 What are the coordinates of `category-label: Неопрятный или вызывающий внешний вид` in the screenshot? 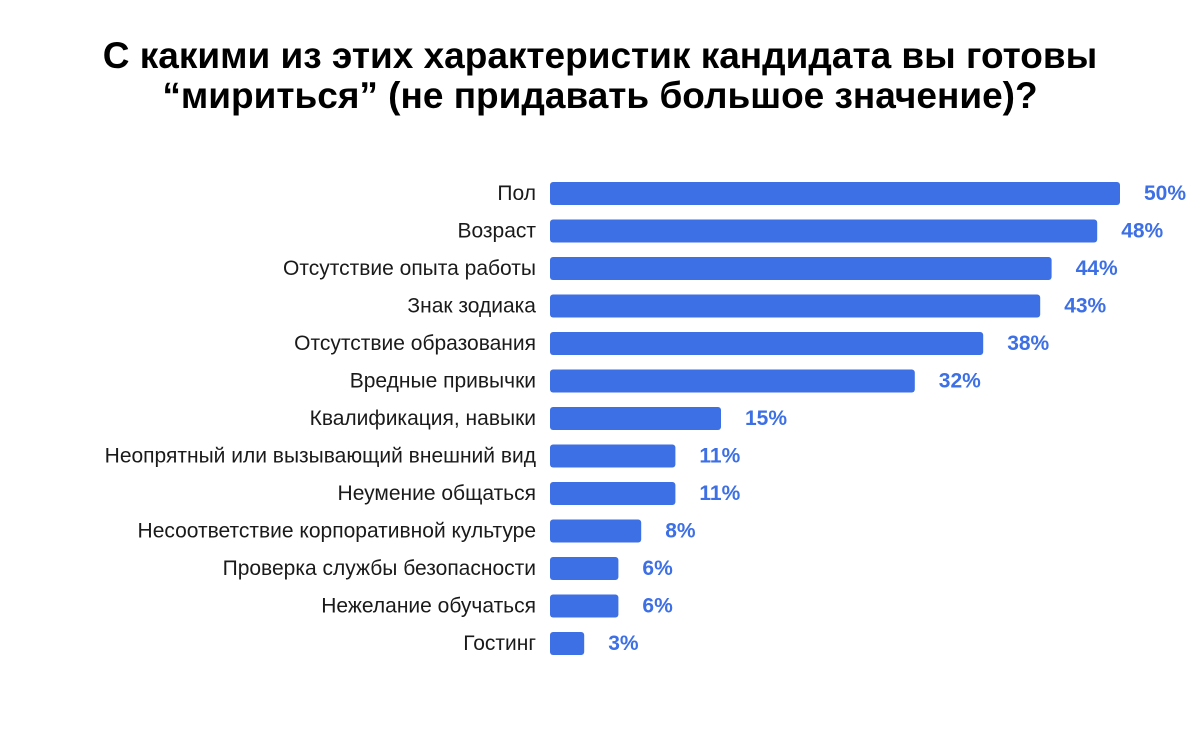 It's located at (320, 456).